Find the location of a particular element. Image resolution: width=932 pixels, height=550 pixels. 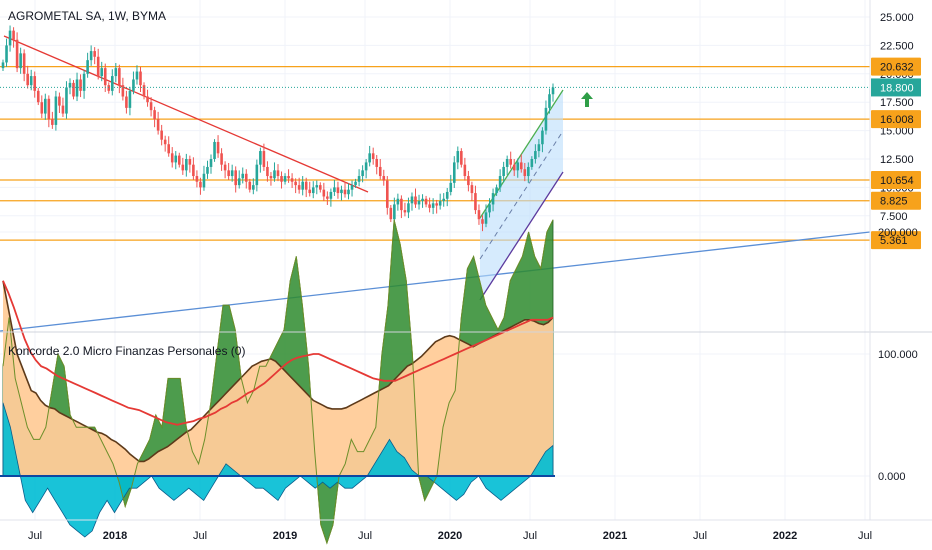

time-axis: Jul 2018 Jul 2019 Jul 2020 Jul 2021 Jul 2022 Jul is located at coordinates (450, 536).